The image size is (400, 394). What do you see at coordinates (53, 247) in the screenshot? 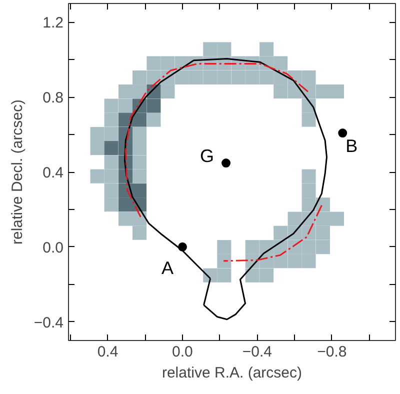
I see `y-tick-label: 0.0` at bounding box center [53, 247].